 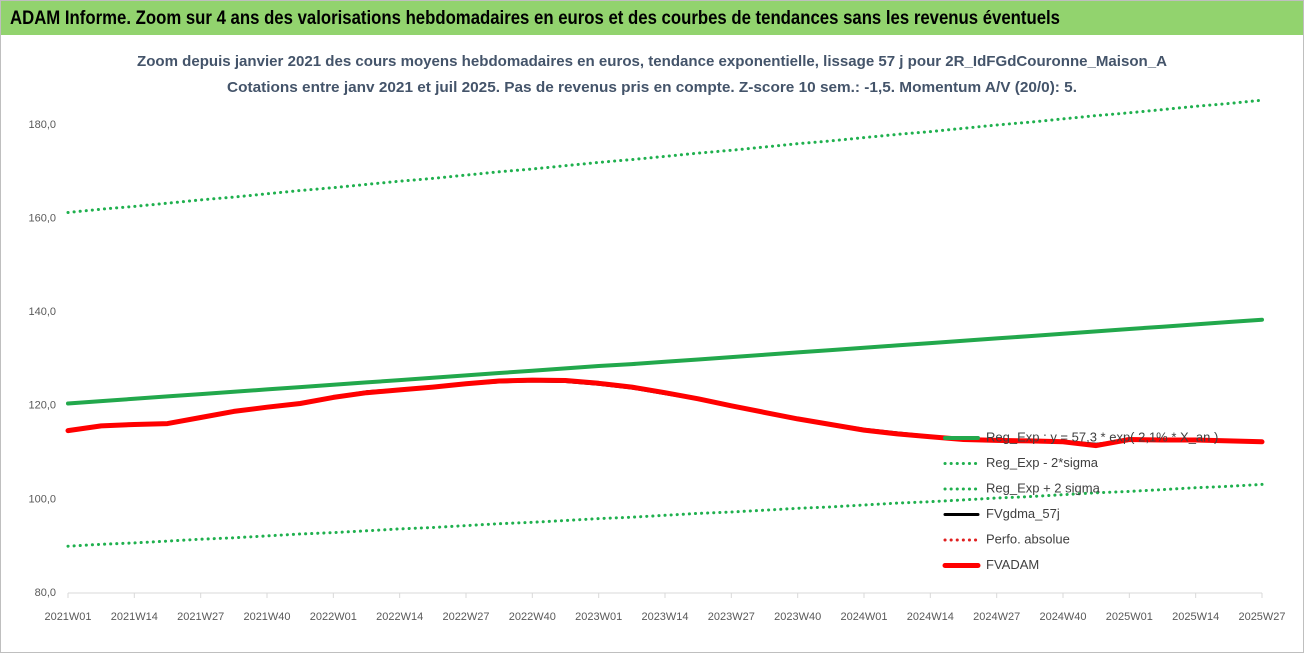 I want to click on legend-label: FVgdma_57j, so click(x=1023, y=513).